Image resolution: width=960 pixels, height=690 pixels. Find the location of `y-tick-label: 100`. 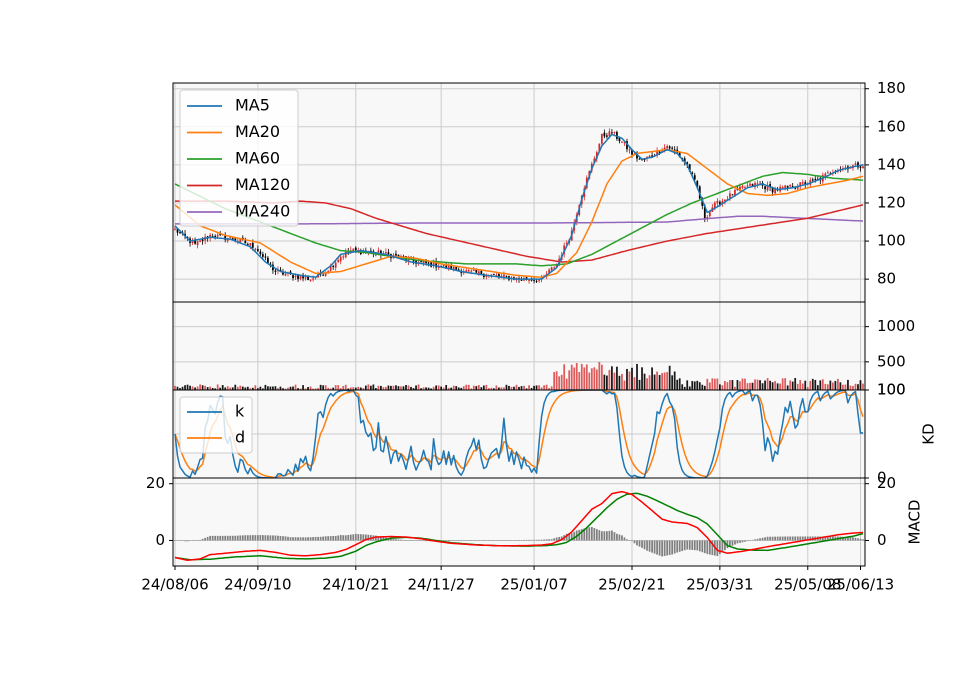

y-tick-label: 100 is located at coordinates (891, 390).